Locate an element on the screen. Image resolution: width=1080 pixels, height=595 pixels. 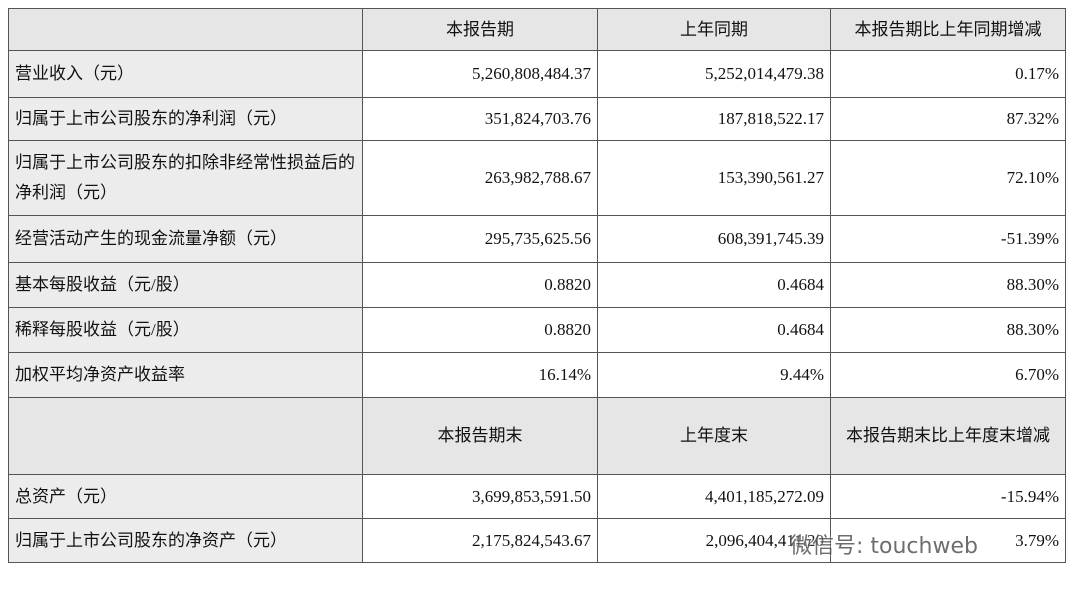
value-cell: 295,735,625.56 is located at coordinates (480, 239).